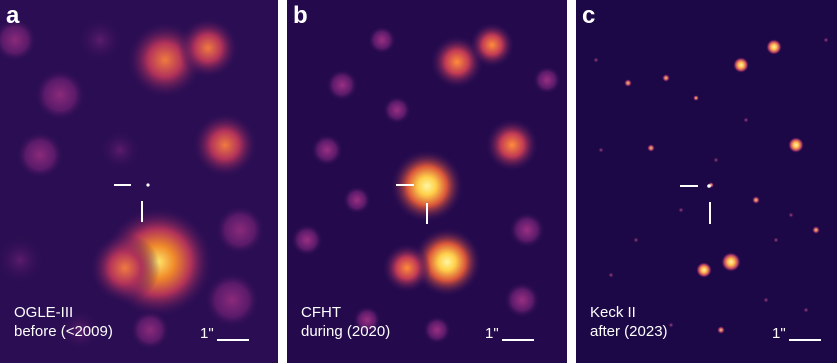 The height and width of the screenshot is (363, 837). Describe the element at coordinates (321, 312) in the screenshot. I see `panel-b-telescope: CFHT` at that location.